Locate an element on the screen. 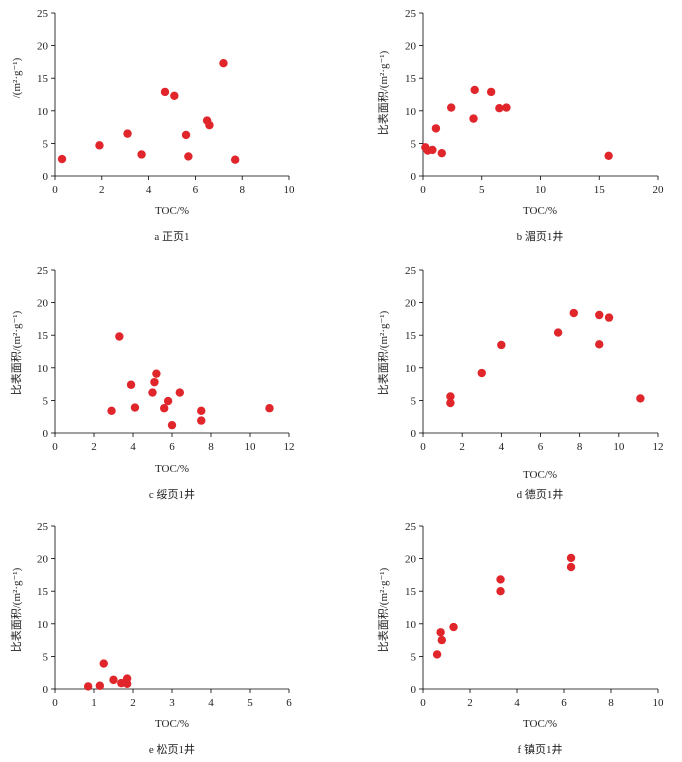 The image size is (682, 762). panel-b-x-tick-label: 15 is located at coordinates (600, 190).